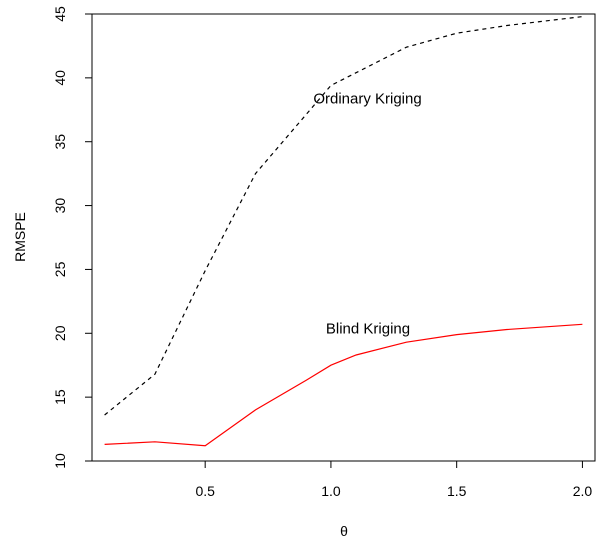 This screenshot has height=544, width=599. What do you see at coordinates (583, 491) in the screenshot?
I see `x-tick-label: 2.0` at bounding box center [583, 491].